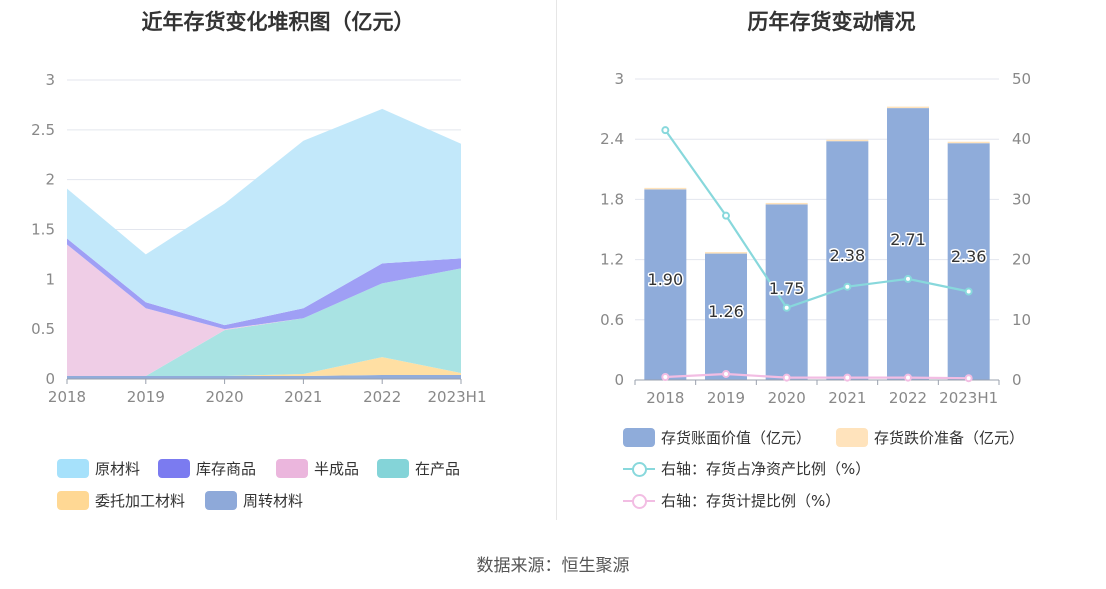 The image size is (1106, 589). I want to click on left-legend-item: 库存商品, so click(207, 468).